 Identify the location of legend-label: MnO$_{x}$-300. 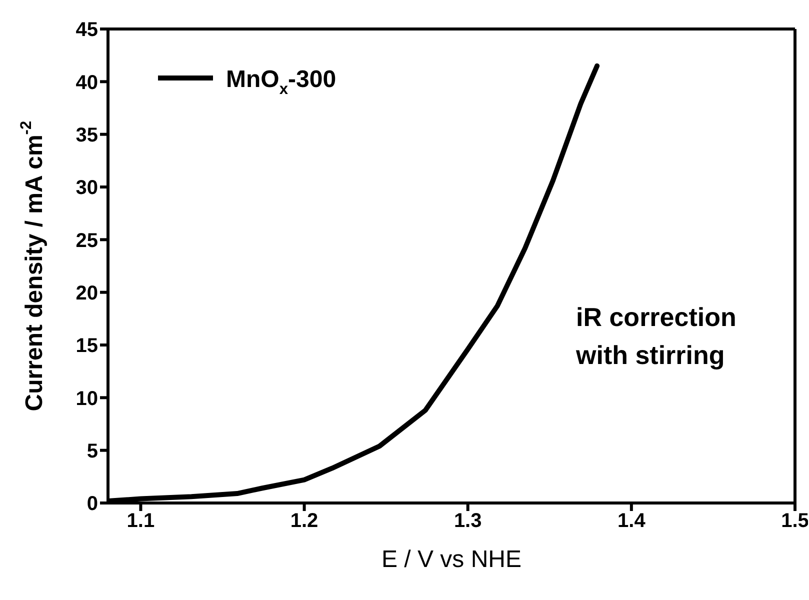
(281, 82).